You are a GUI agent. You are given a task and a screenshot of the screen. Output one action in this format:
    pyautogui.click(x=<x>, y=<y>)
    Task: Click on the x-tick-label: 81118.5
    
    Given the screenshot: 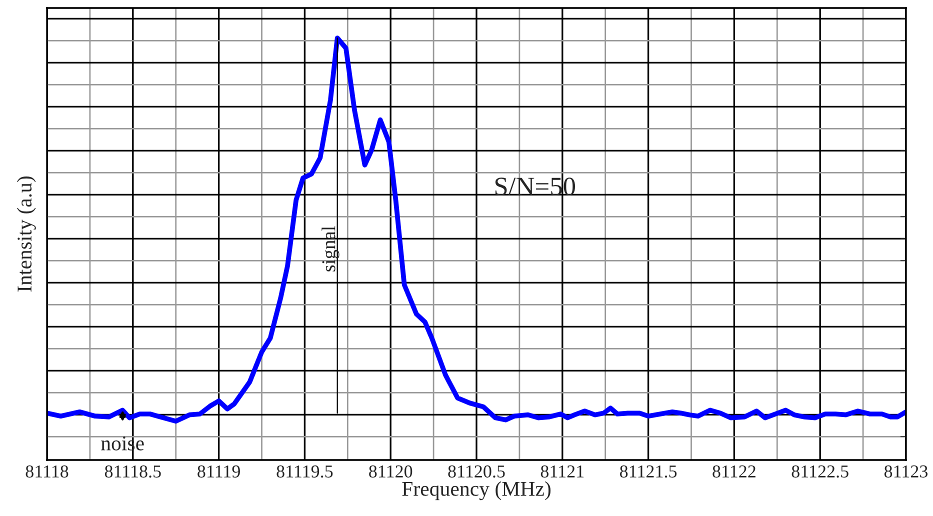 What is the action you would take?
    pyautogui.click(x=132, y=471)
    